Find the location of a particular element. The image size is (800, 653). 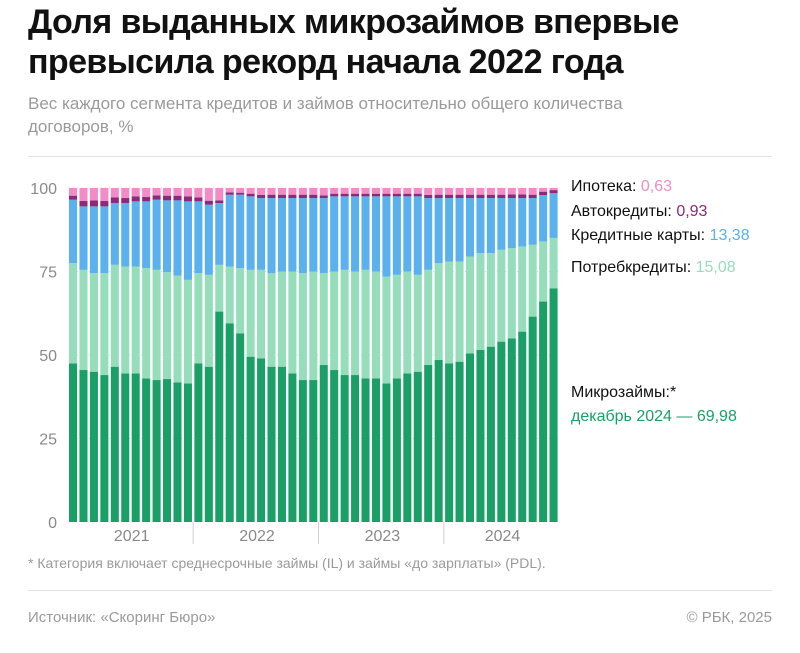

legend-mortgage: Ипотека: 0,63 is located at coordinates (621, 186).